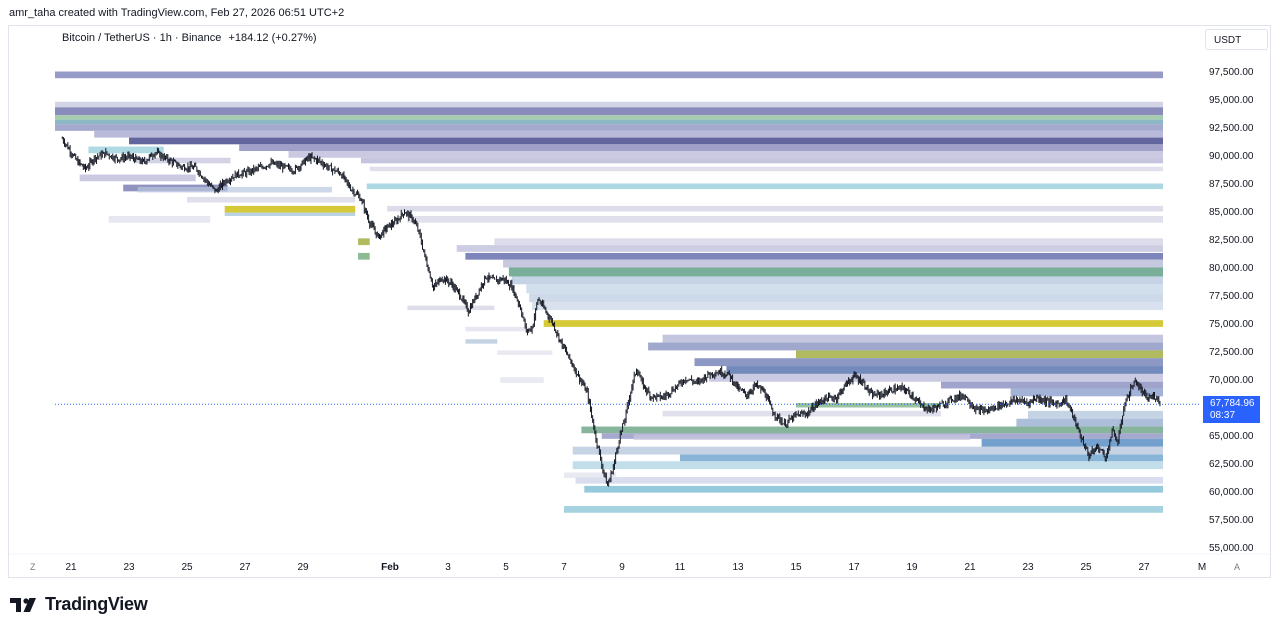  Describe the element at coordinates (1237, 567) in the screenshot. I see `auto-scale-button: A` at that location.